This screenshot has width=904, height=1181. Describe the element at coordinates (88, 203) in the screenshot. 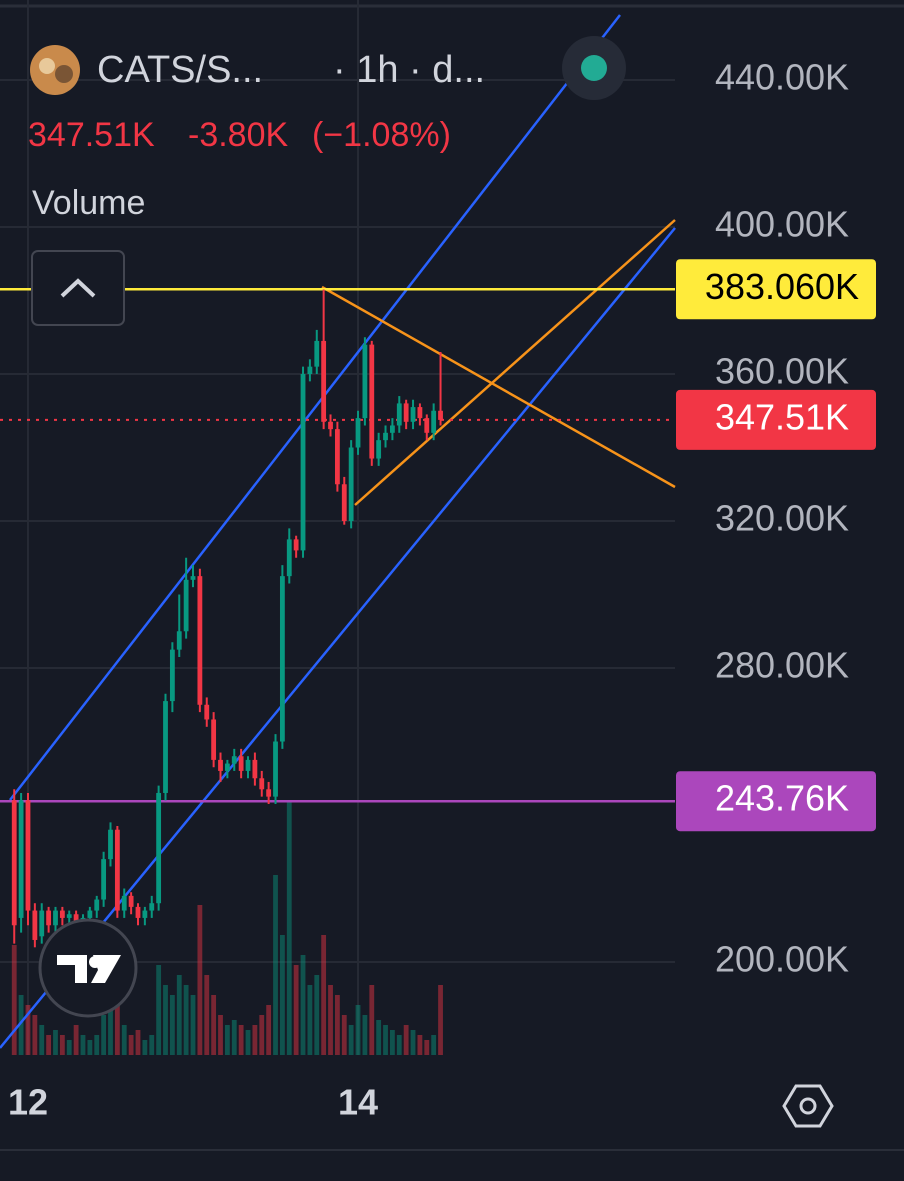

I see `indicator: Volume` at that location.